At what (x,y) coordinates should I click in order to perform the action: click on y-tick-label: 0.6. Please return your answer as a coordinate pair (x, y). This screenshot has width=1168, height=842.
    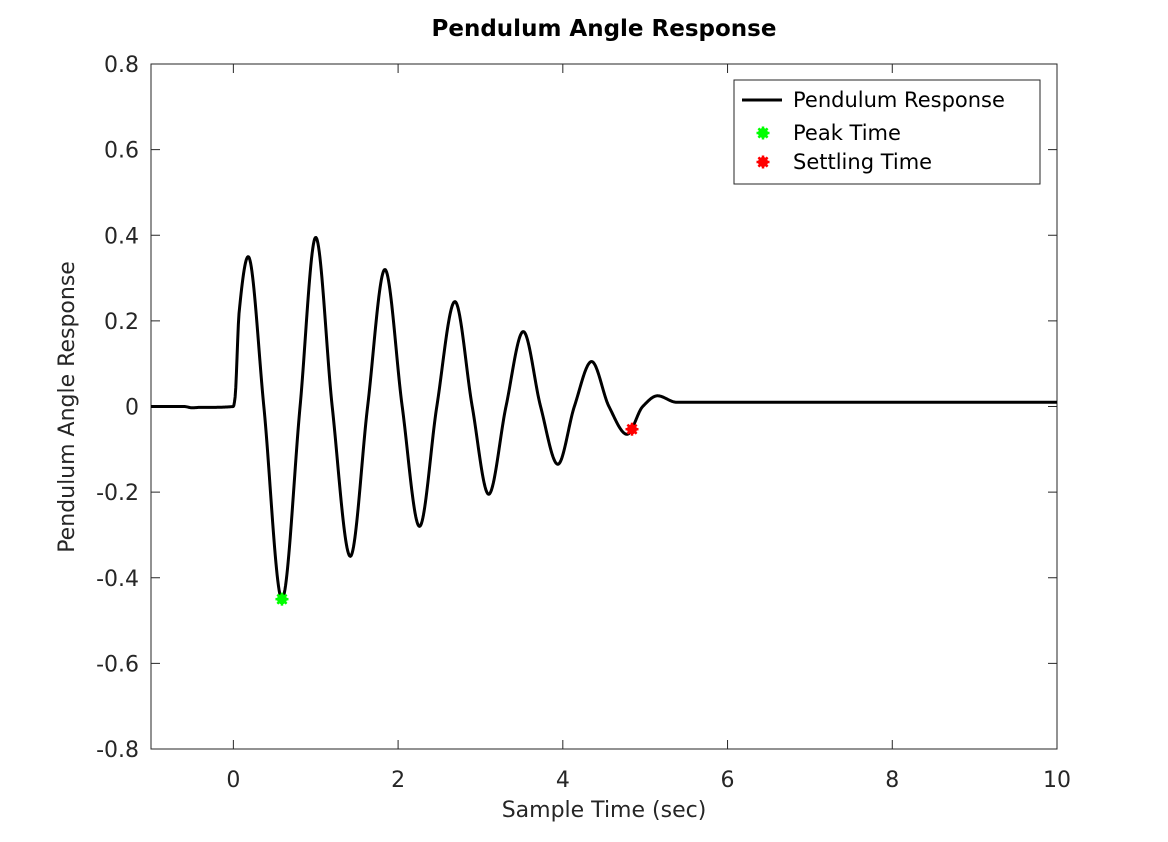
    Looking at the image, I should click on (121, 151).